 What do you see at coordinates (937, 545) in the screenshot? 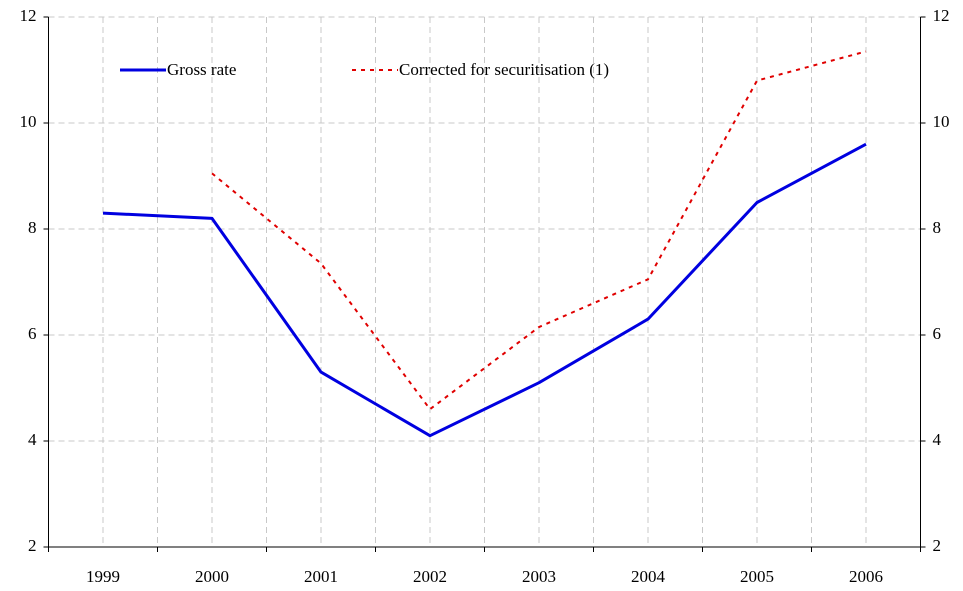
I see `y2-tick-label: 2` at bounding box center [937, 545].